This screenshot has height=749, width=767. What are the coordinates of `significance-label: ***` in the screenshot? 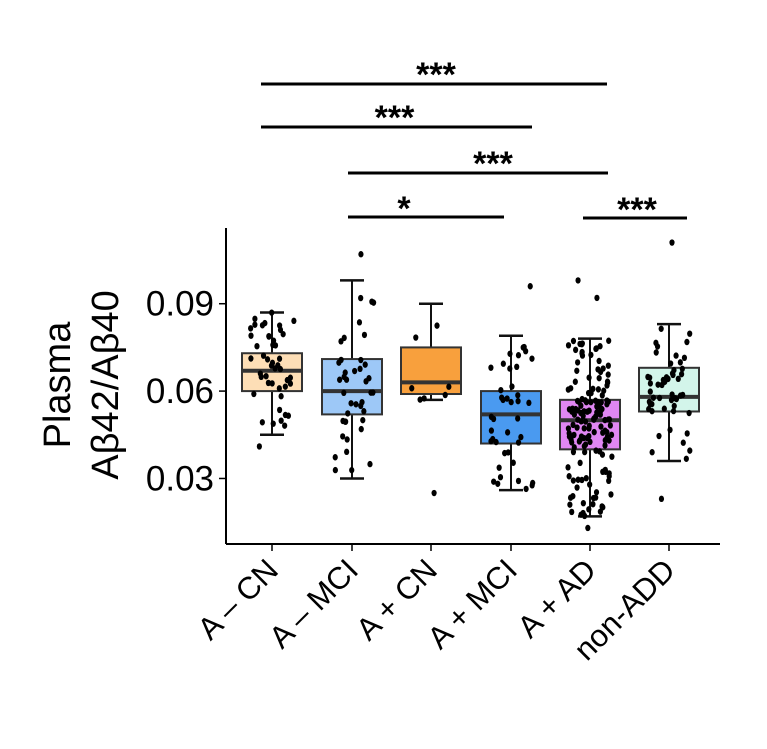 It's located at (395, 118).